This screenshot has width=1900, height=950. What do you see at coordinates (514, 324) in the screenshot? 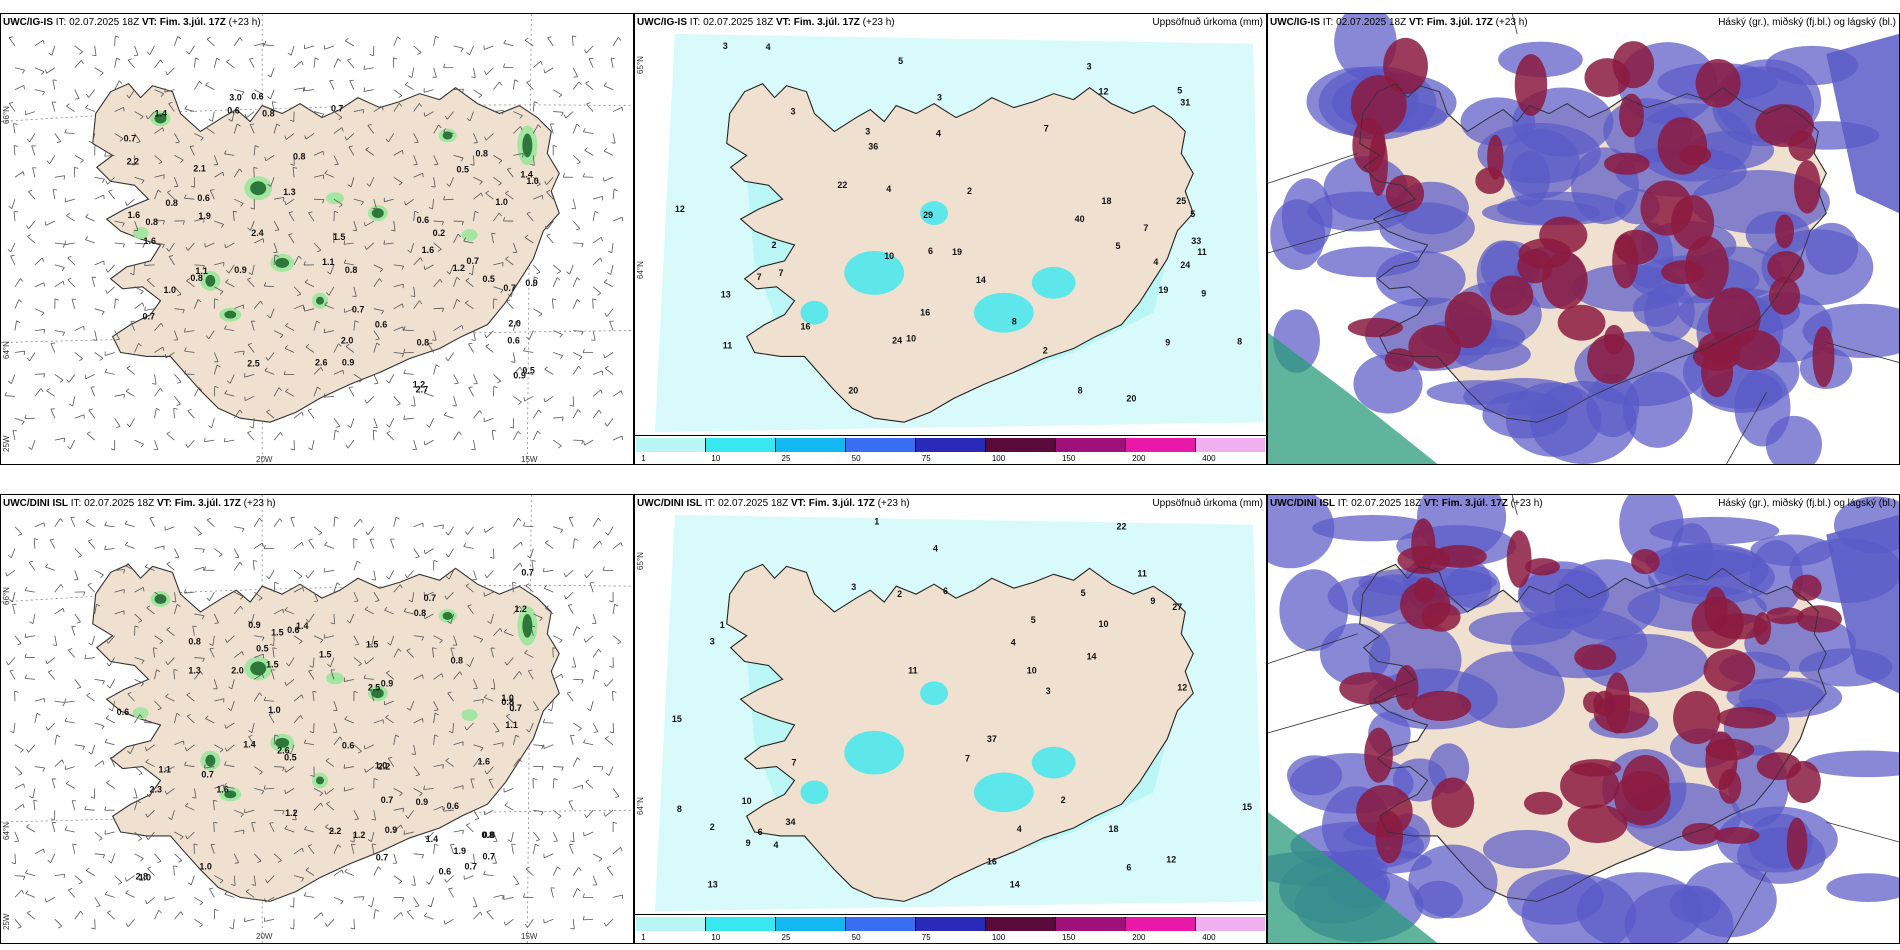
I see `wind-value: 2.0` at bounding box center [514, 324].